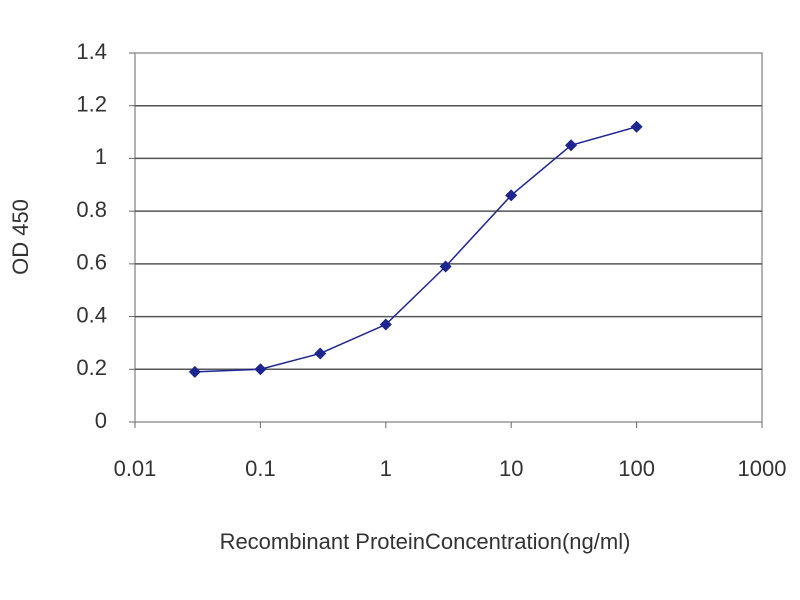  I want to click on x-tick-label: 100, so click(636, 468).